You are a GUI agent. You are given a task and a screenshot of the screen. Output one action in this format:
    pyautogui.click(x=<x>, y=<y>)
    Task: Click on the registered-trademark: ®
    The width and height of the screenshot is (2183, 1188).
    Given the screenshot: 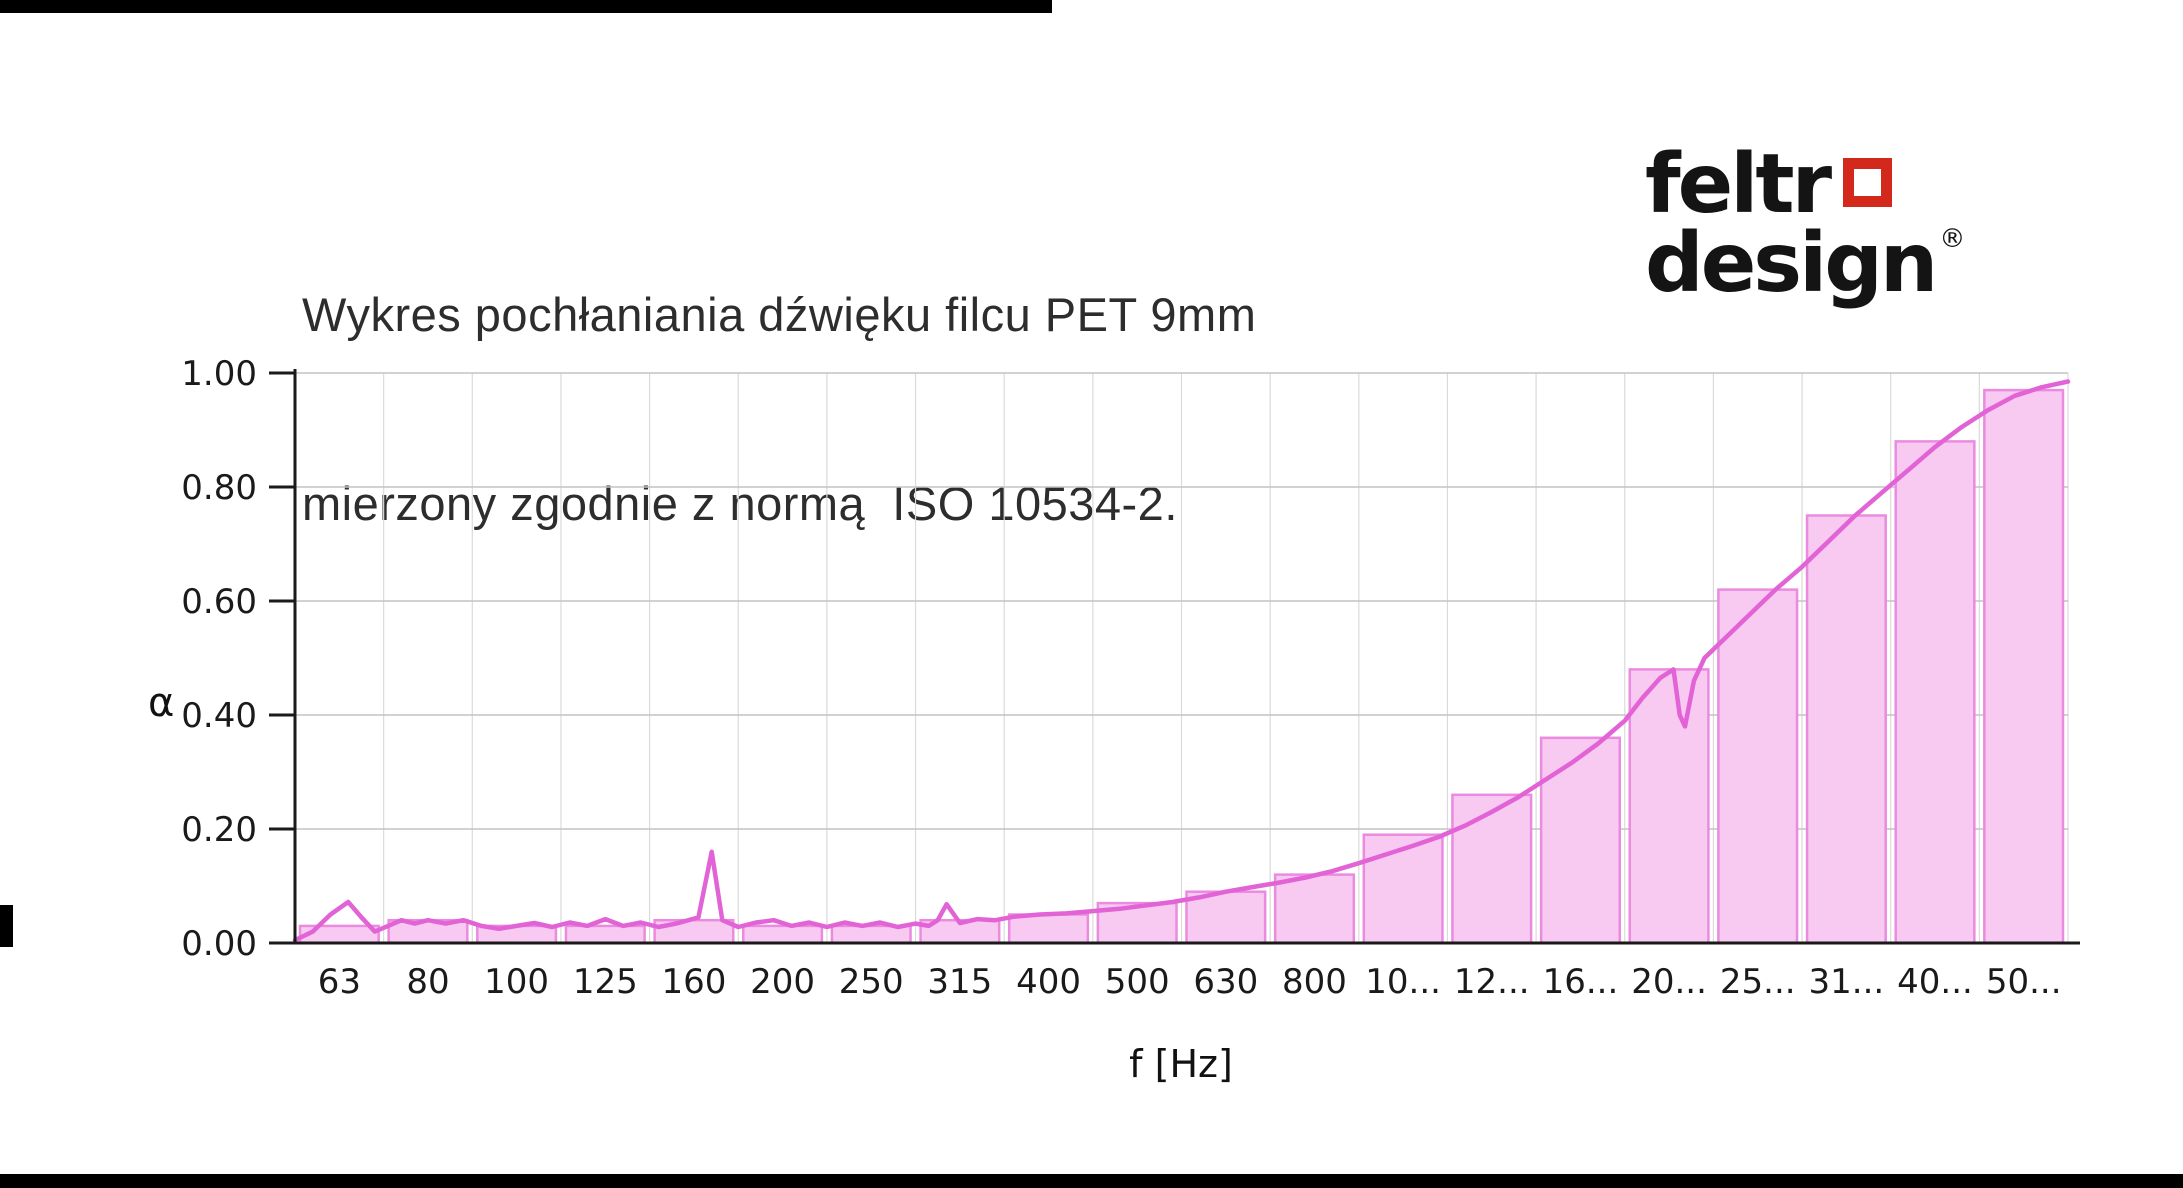 What is the action you would take?
    pyautogui.click(x=1952, y=238)
    